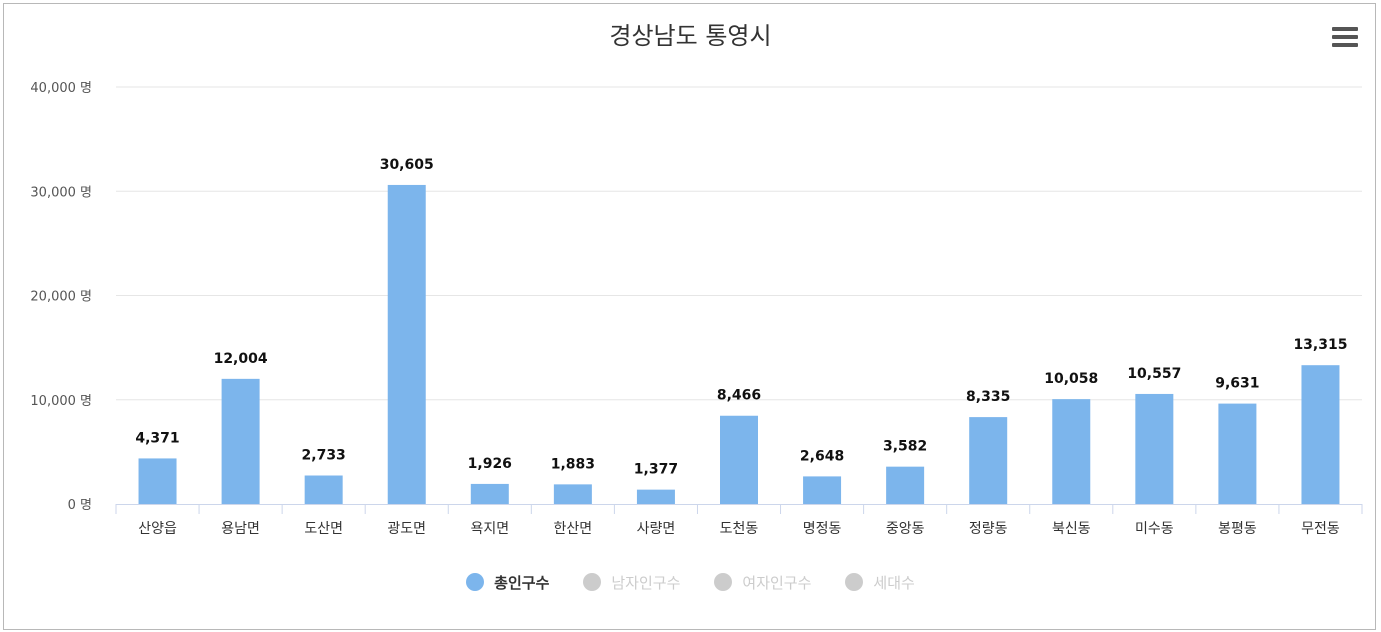  Describe the element at coordinates (323, 529) in the screenshot. I see `x-category-label: 도산면` at that location.